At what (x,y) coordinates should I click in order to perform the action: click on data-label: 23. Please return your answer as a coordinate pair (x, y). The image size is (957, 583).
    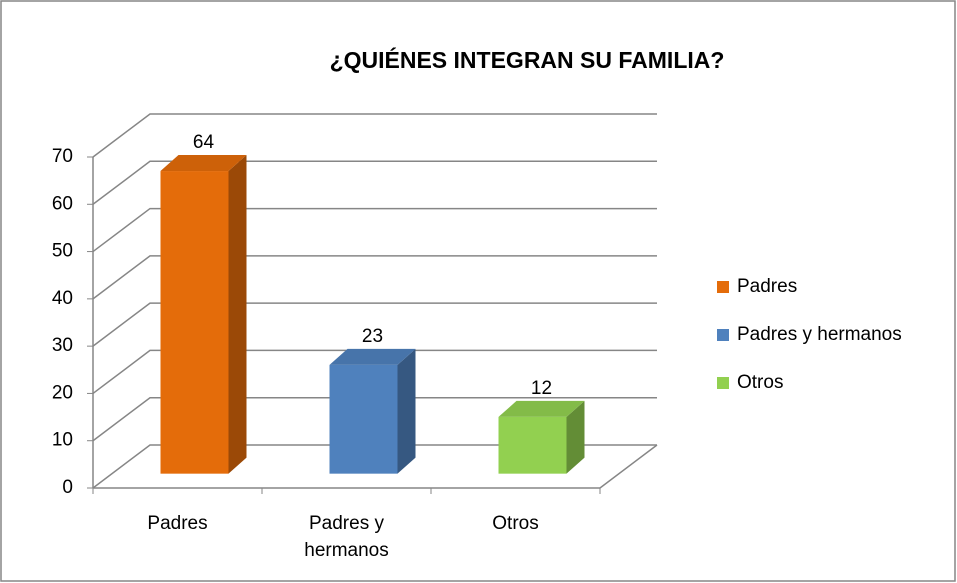
    Looking at the image, I should click on (372, 336).